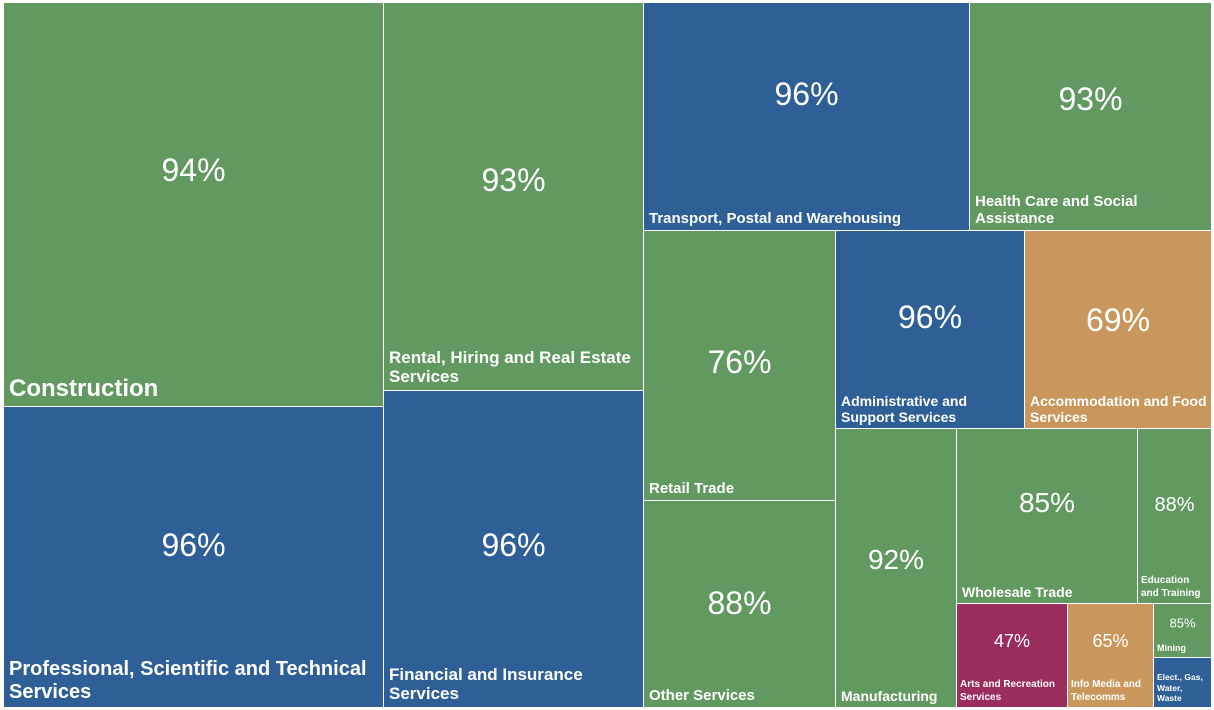 The image size is (1214, 710). I want to click on value-label: 69%, so click(1118, 320).